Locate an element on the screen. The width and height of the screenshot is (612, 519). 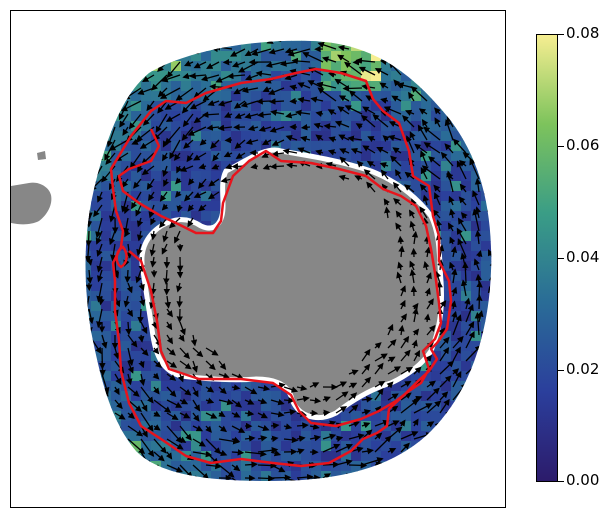
colorbar-tick-0.04 is located at coordinates (561, 258).